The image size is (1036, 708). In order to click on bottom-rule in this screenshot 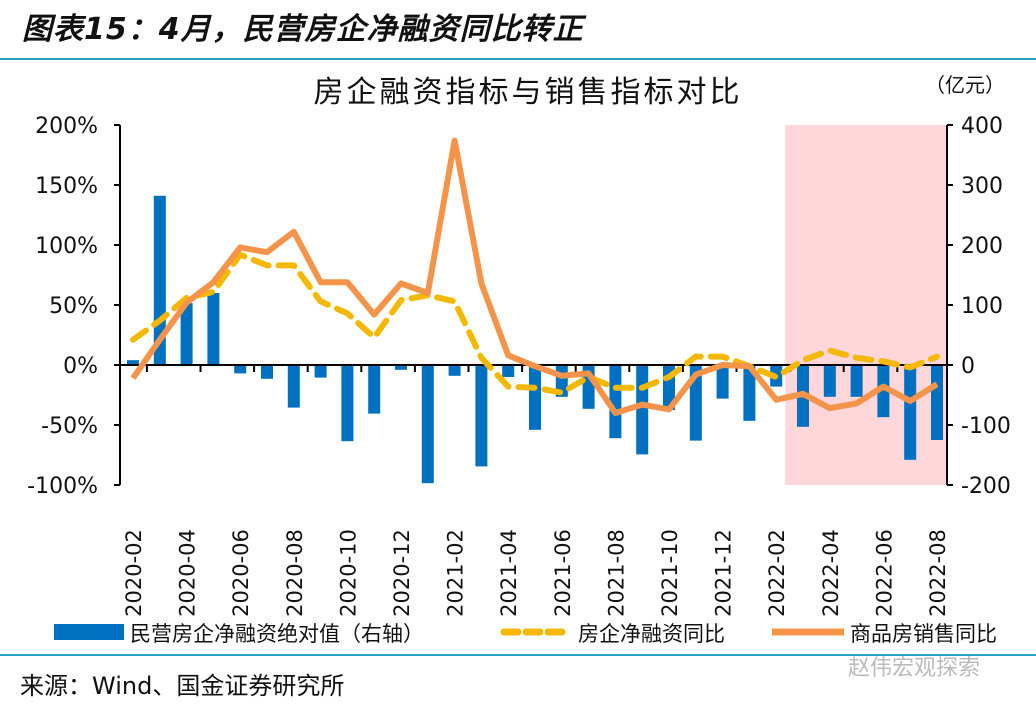, I will do `click(518, 655)`.